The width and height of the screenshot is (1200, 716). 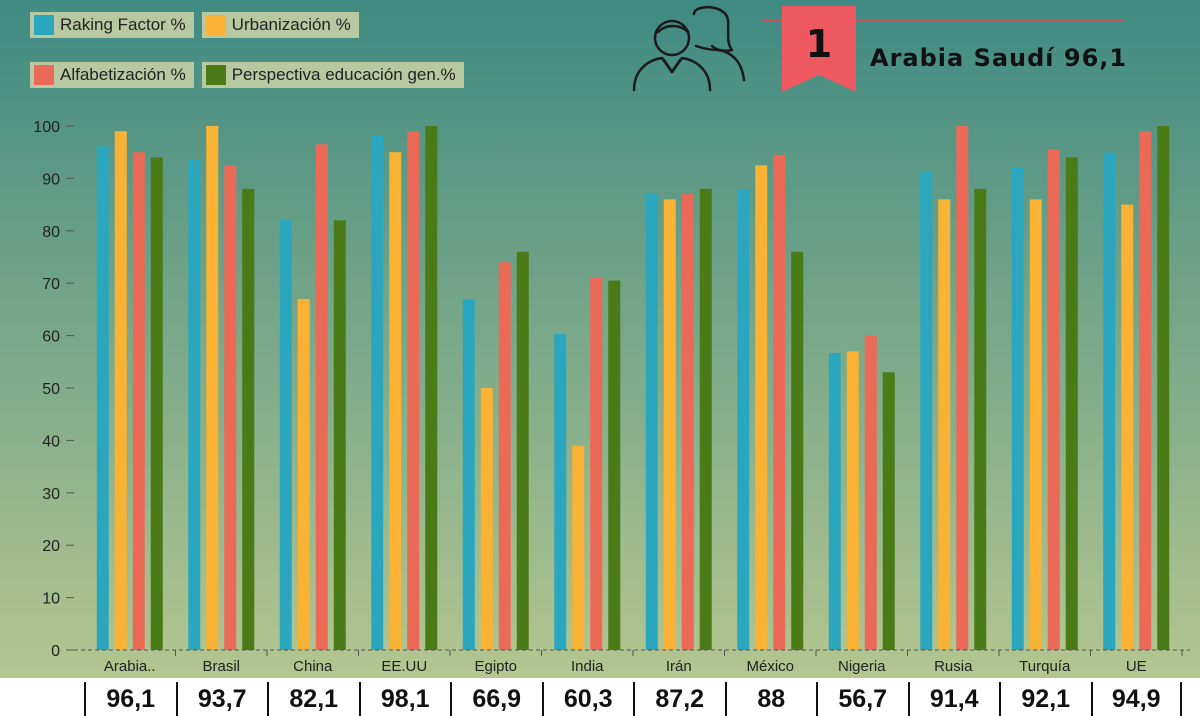 What do you see at coordinates (343, 74) in the screenshot?
I see `legend-label: Perspectiva educación gen.%` at bounding box center [343, 74].